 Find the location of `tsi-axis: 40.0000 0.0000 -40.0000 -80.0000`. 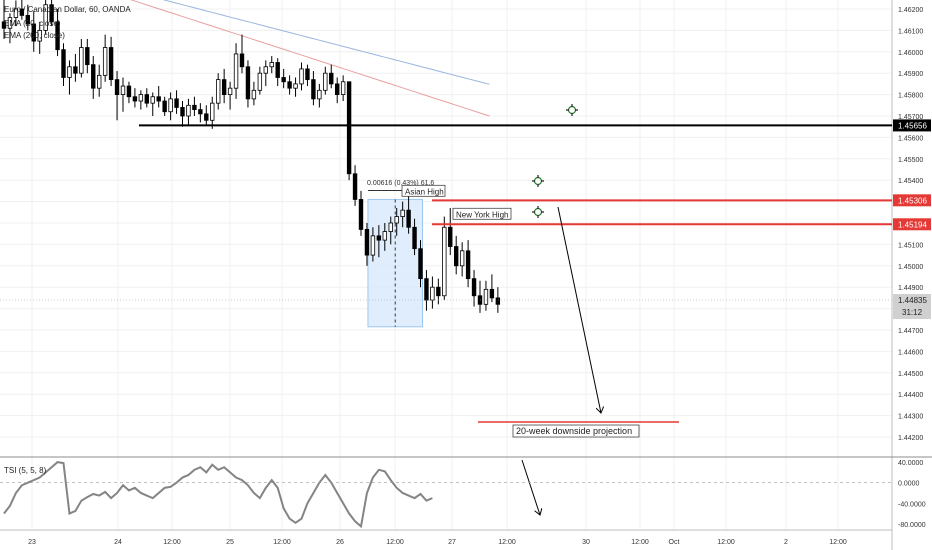

tsi-axis: 40.0000 0.0000 -40.0000 -80.0000 is located at coordinates (912, 494).